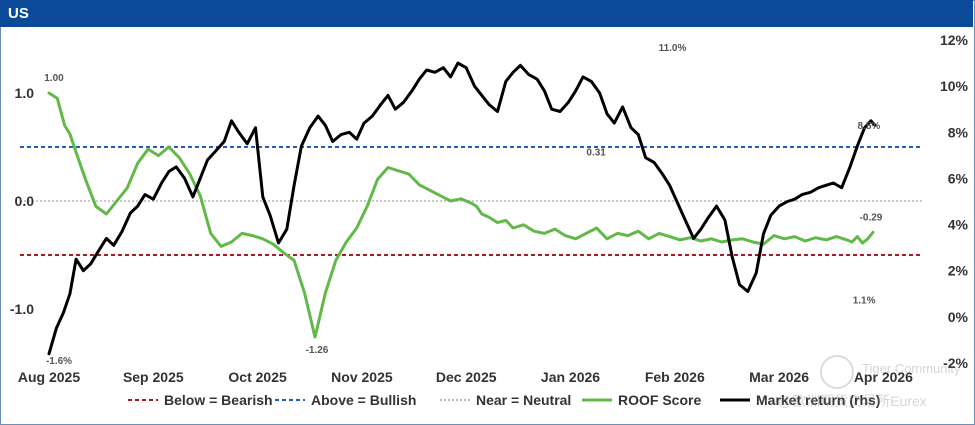 Image resolution: width=975 pixels, height=425 pixels. I want to click on watermark-line2: @欧洲期货交易所Eurex, so click(852, 401).